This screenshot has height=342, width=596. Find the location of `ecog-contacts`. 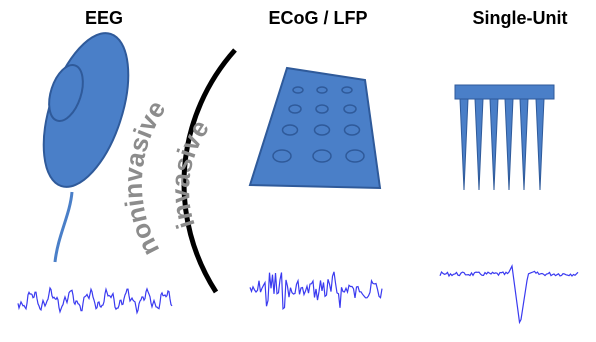

ecog-contacts is located at coordinates (318, 124).